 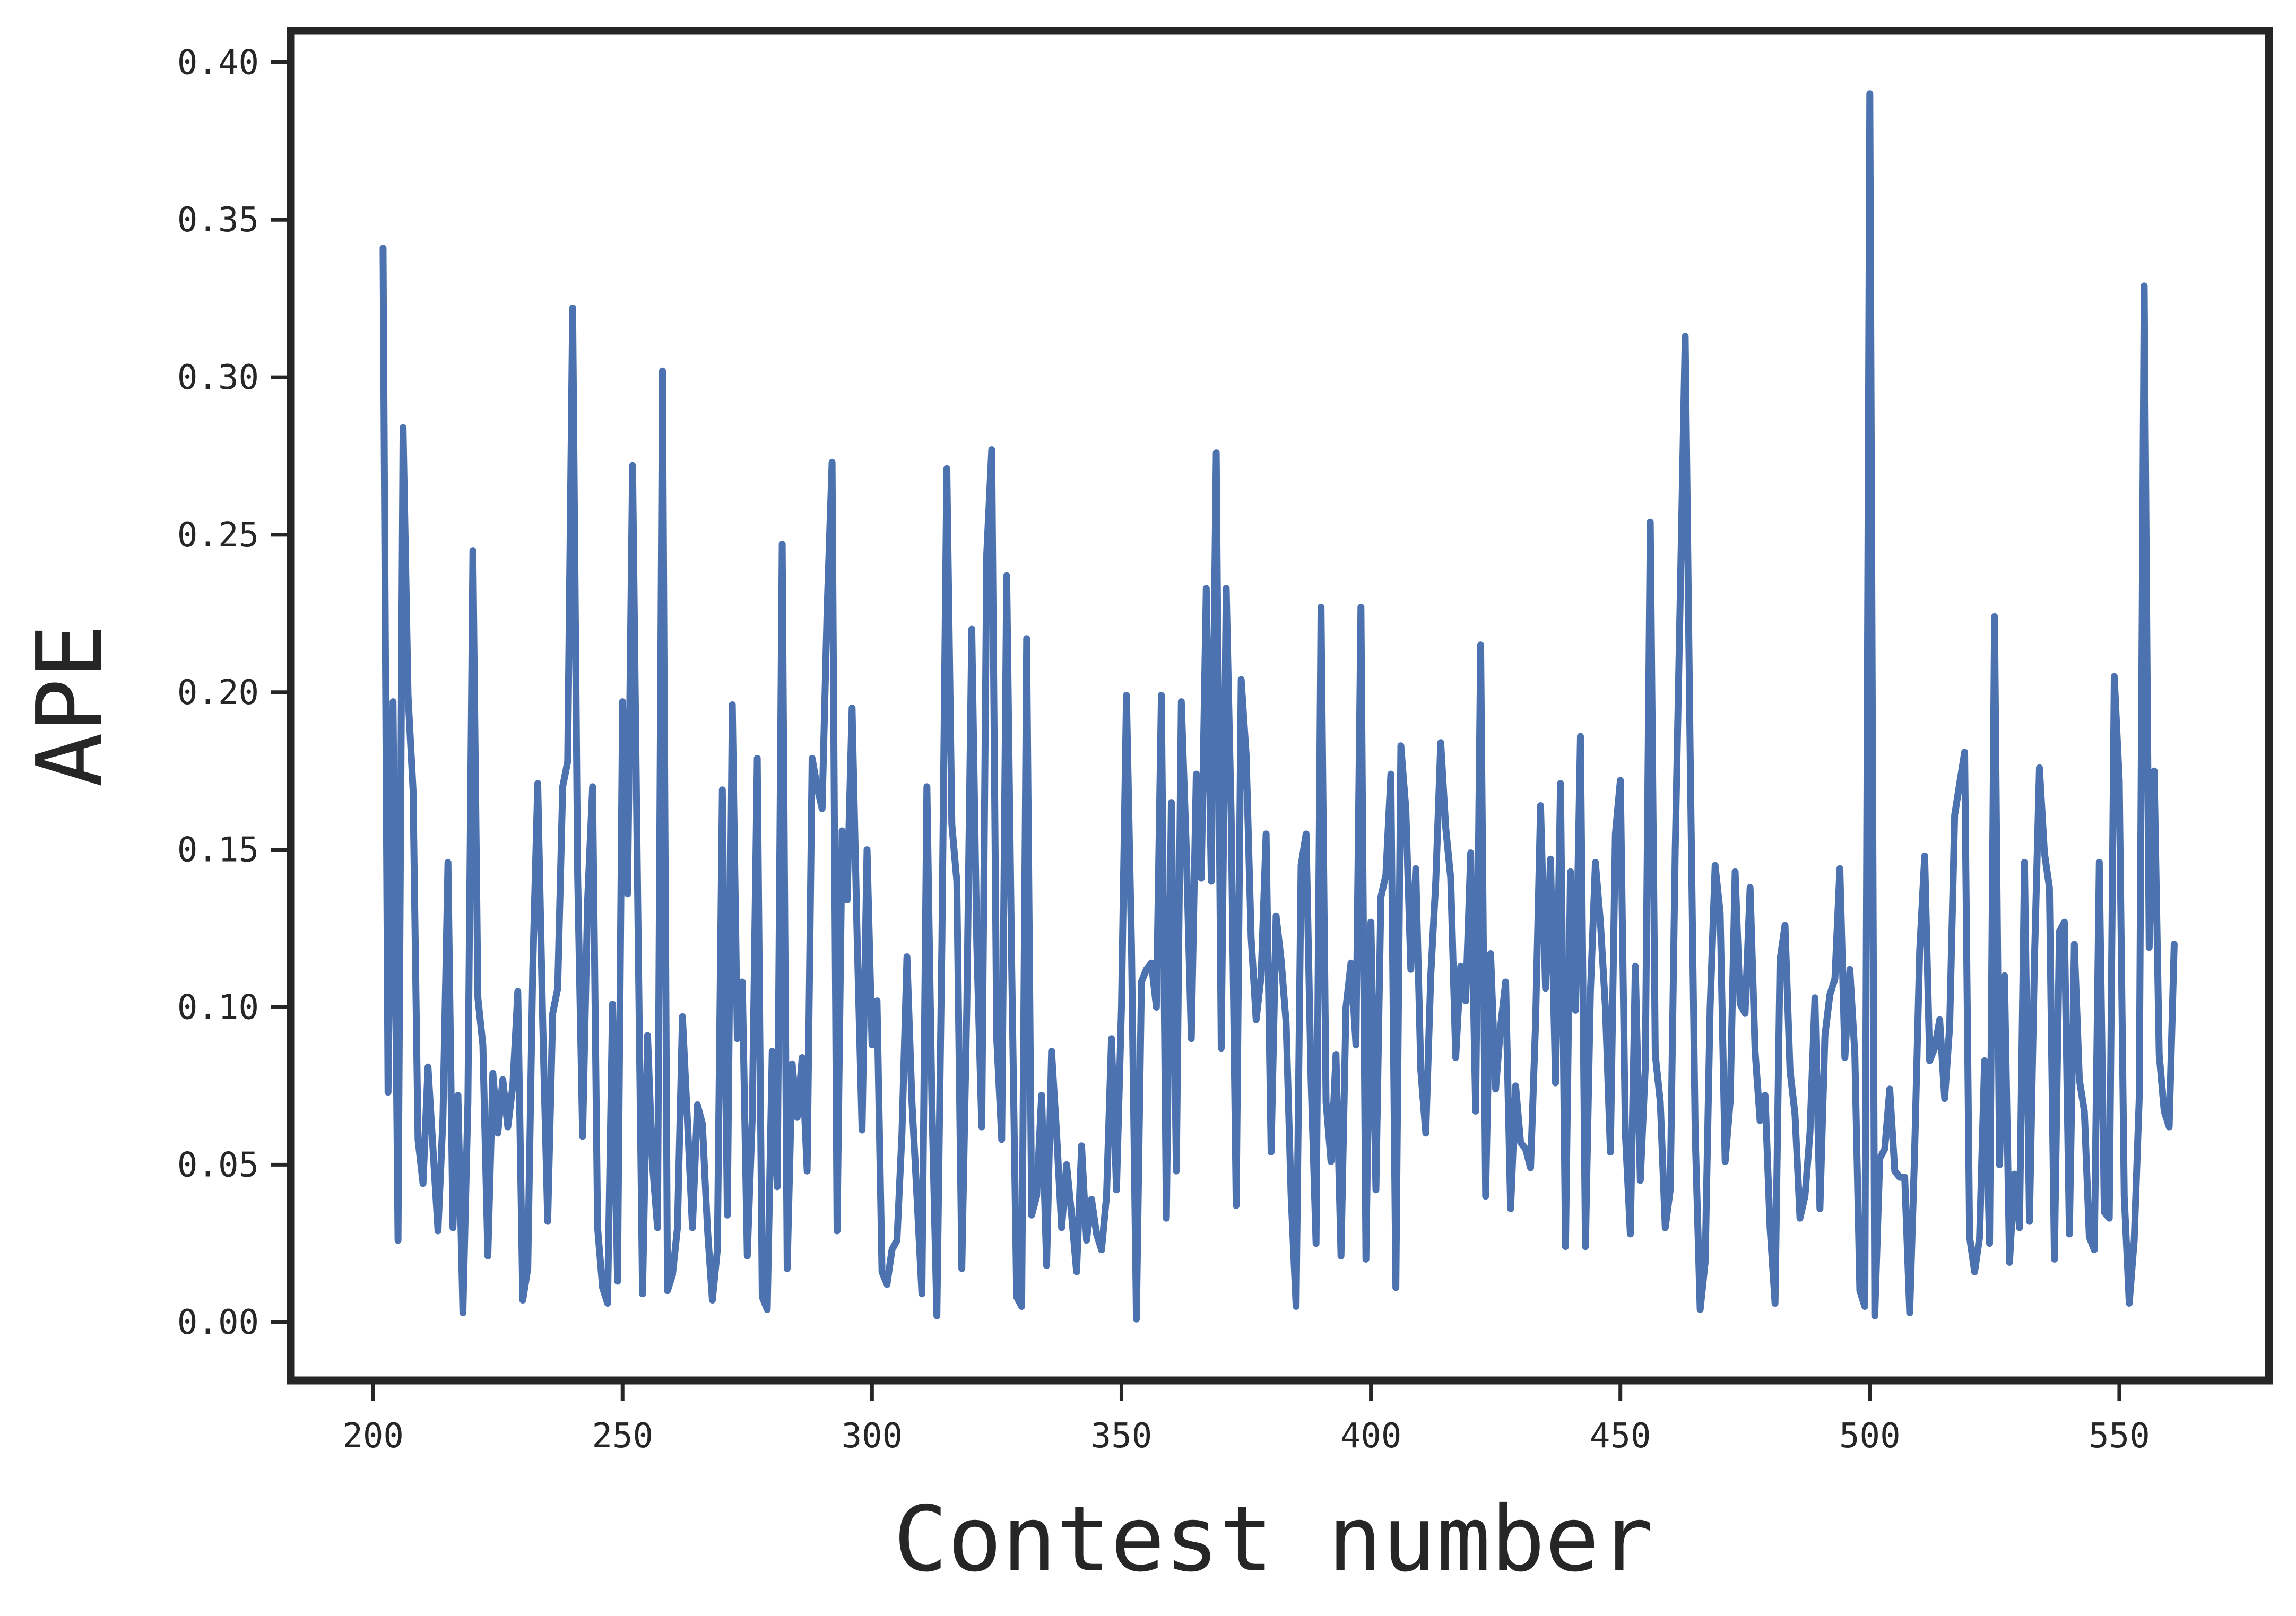 I want to click on y-tick-label: 0.00, so click(x=218, y=1322).